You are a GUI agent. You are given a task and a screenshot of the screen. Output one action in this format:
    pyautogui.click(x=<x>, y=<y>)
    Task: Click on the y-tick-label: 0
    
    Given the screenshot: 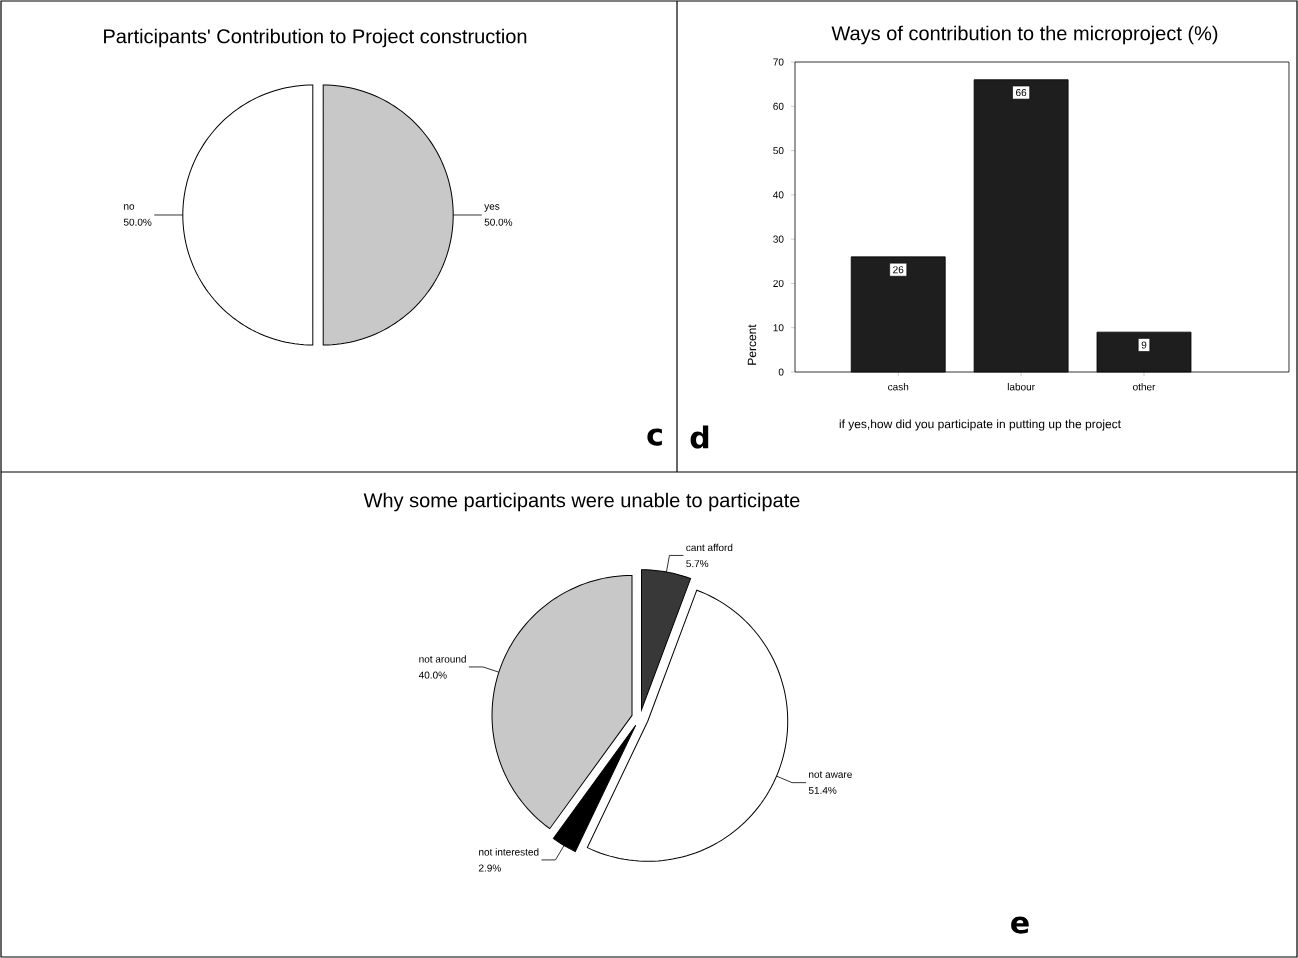 What is the action you would take?
    pyautogui.click(x=781, y=372)
    